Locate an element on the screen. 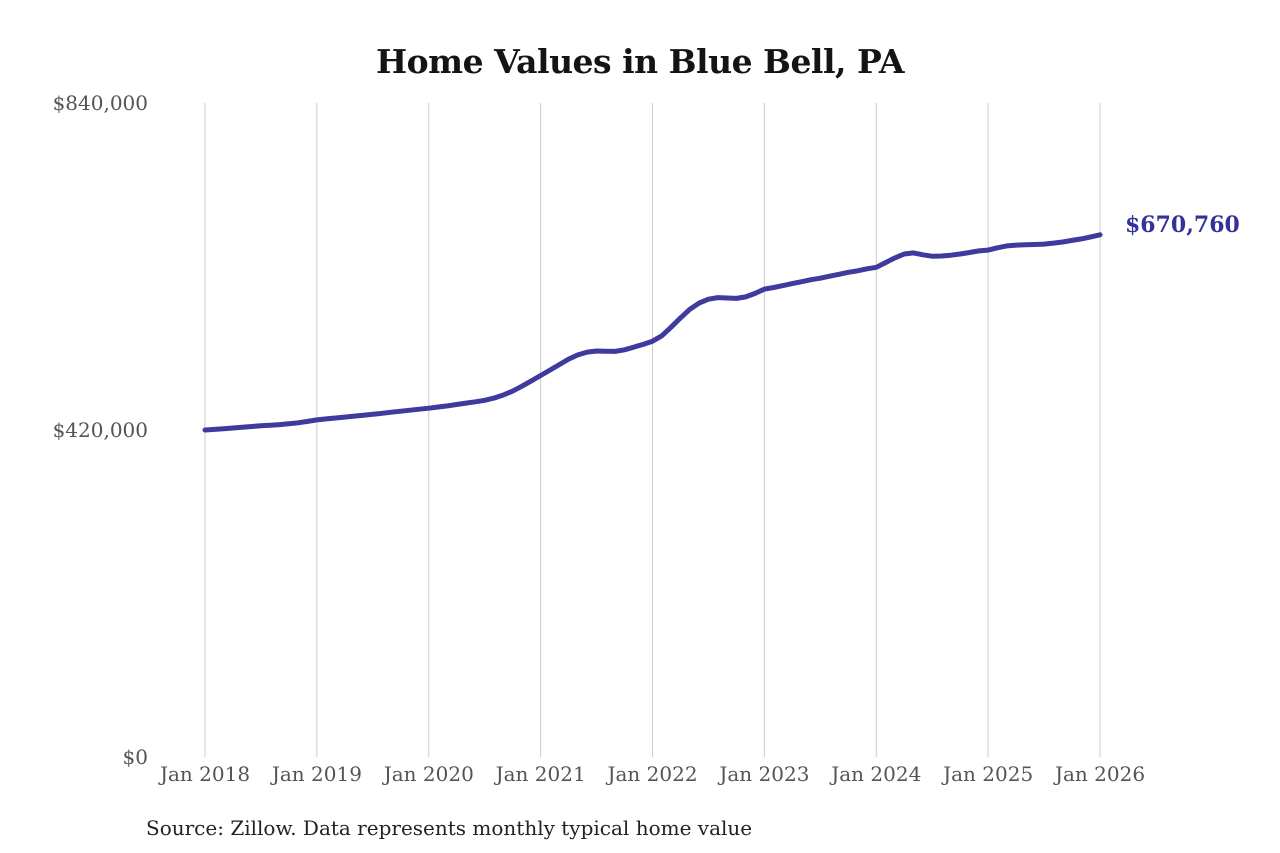 Image resolution: width=1280 pixels, height=853 pixels. latest-value-label: $670,760 is located at coordinates (1182, 225).